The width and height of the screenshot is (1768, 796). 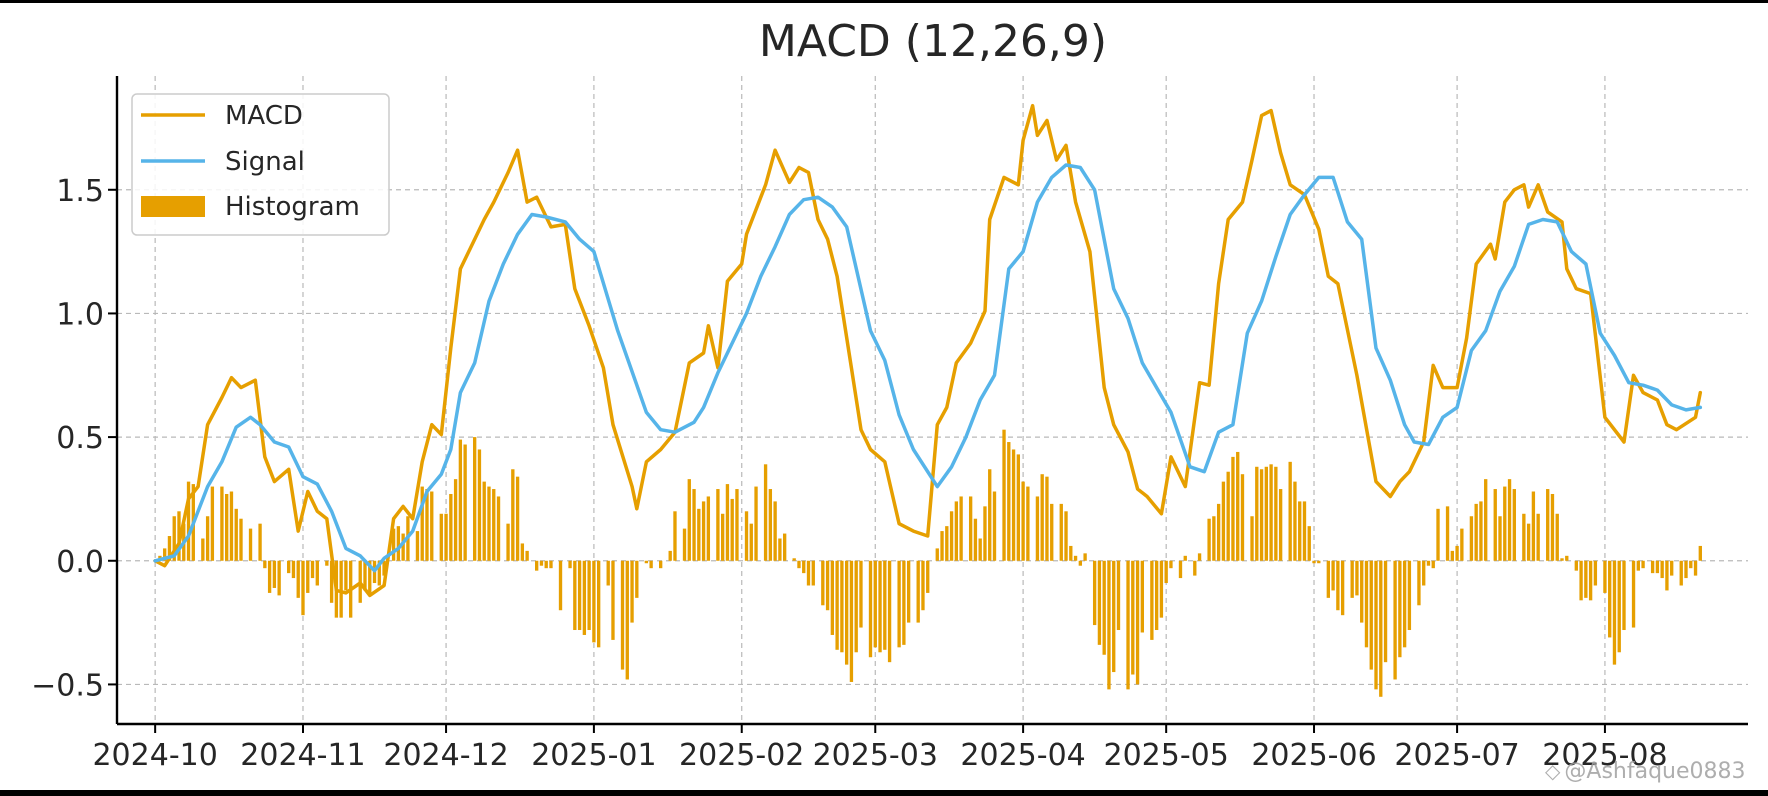 I want to click on y-tick-label: 1.5, so click(x=80, y=191).